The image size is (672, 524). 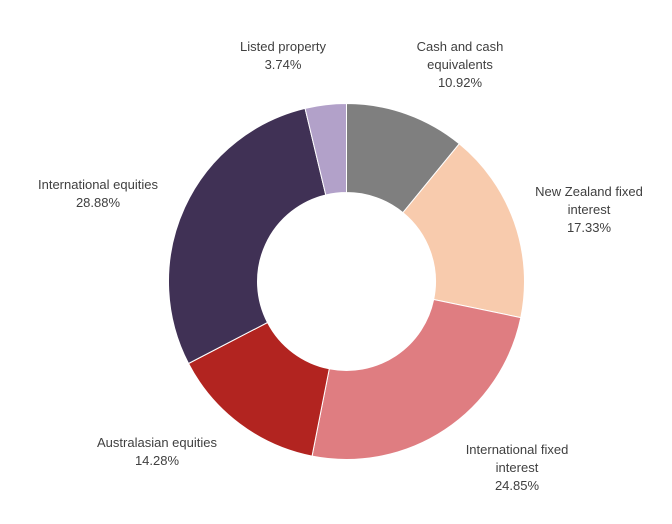 I want to click on donut-segment-listed-property, so click(x=325, y=149).